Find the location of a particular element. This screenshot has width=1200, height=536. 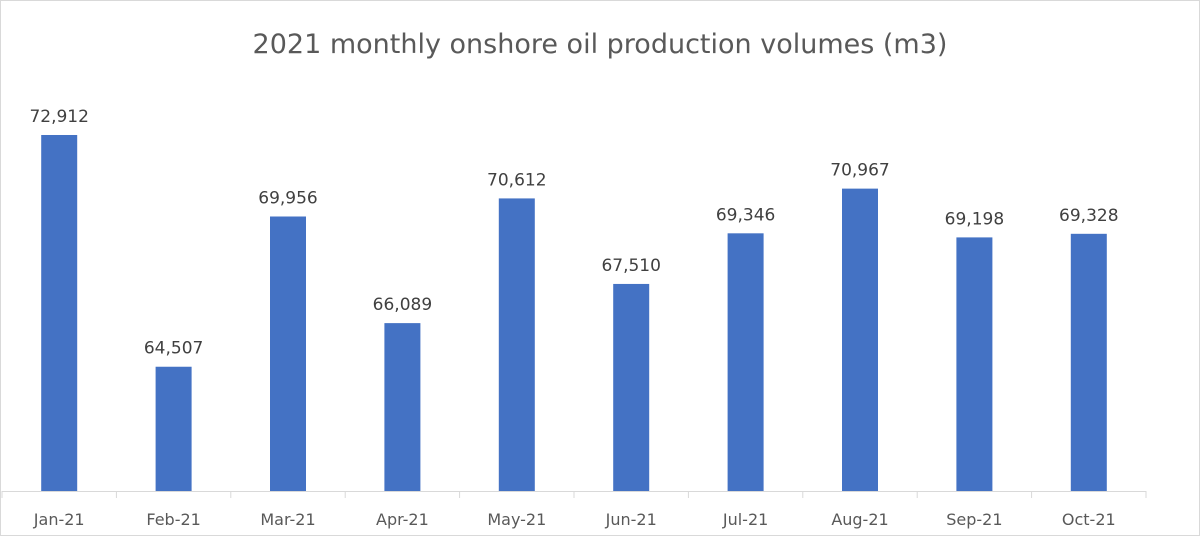

data-label: 72,912 is located at coordinates (58, 117).